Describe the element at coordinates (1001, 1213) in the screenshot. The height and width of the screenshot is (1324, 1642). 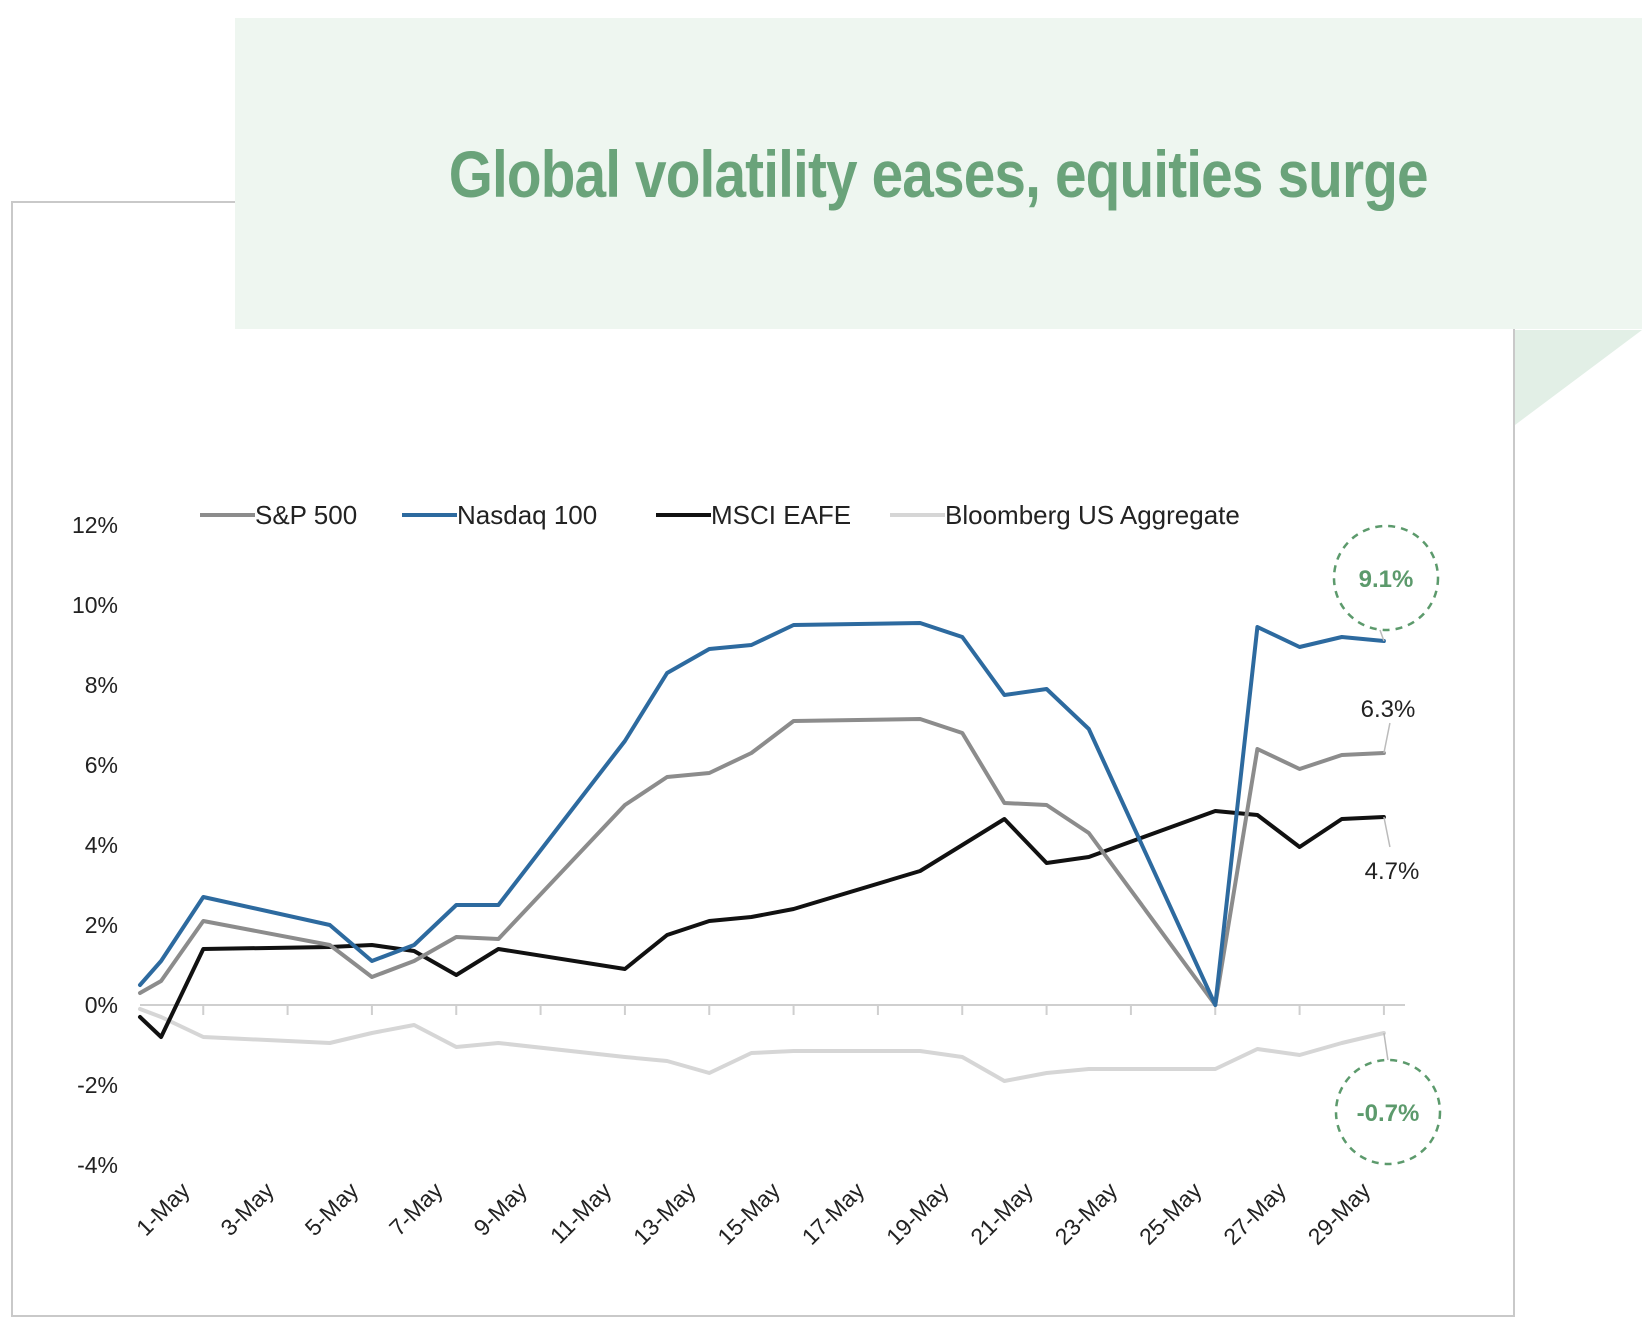
I see `x-tick-label: 21-May` at that location.